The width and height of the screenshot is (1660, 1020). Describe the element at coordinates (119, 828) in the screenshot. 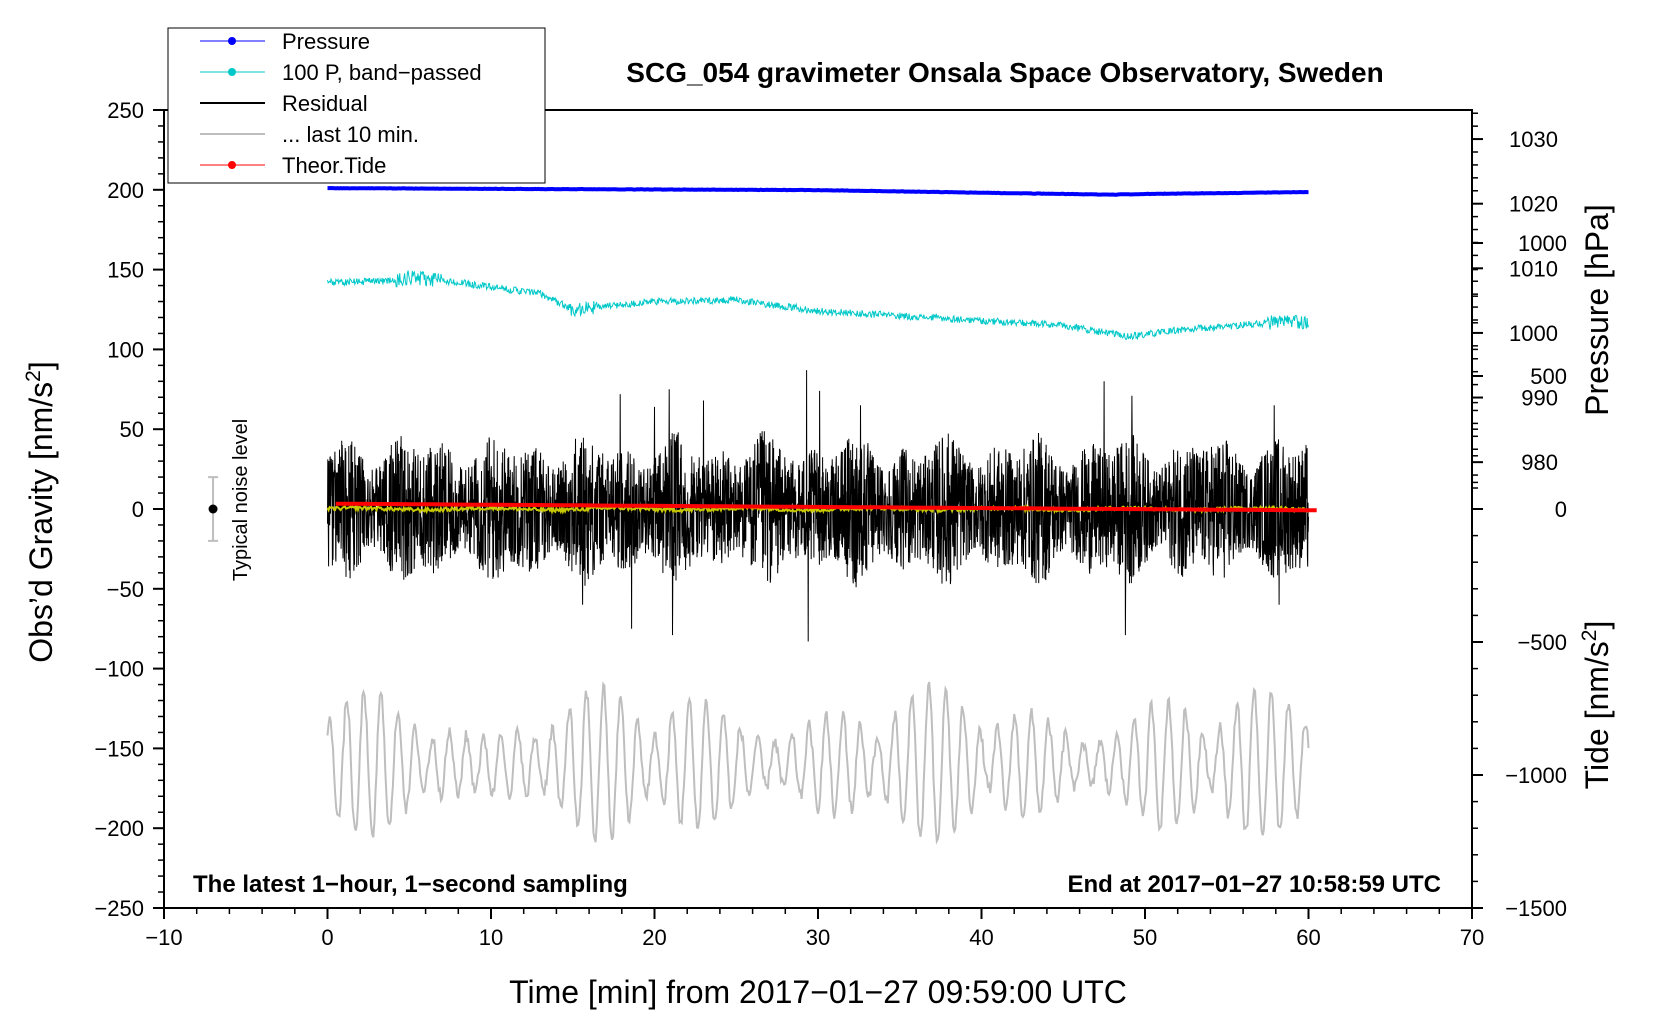

I see `y-tick-label: −200` at that location.